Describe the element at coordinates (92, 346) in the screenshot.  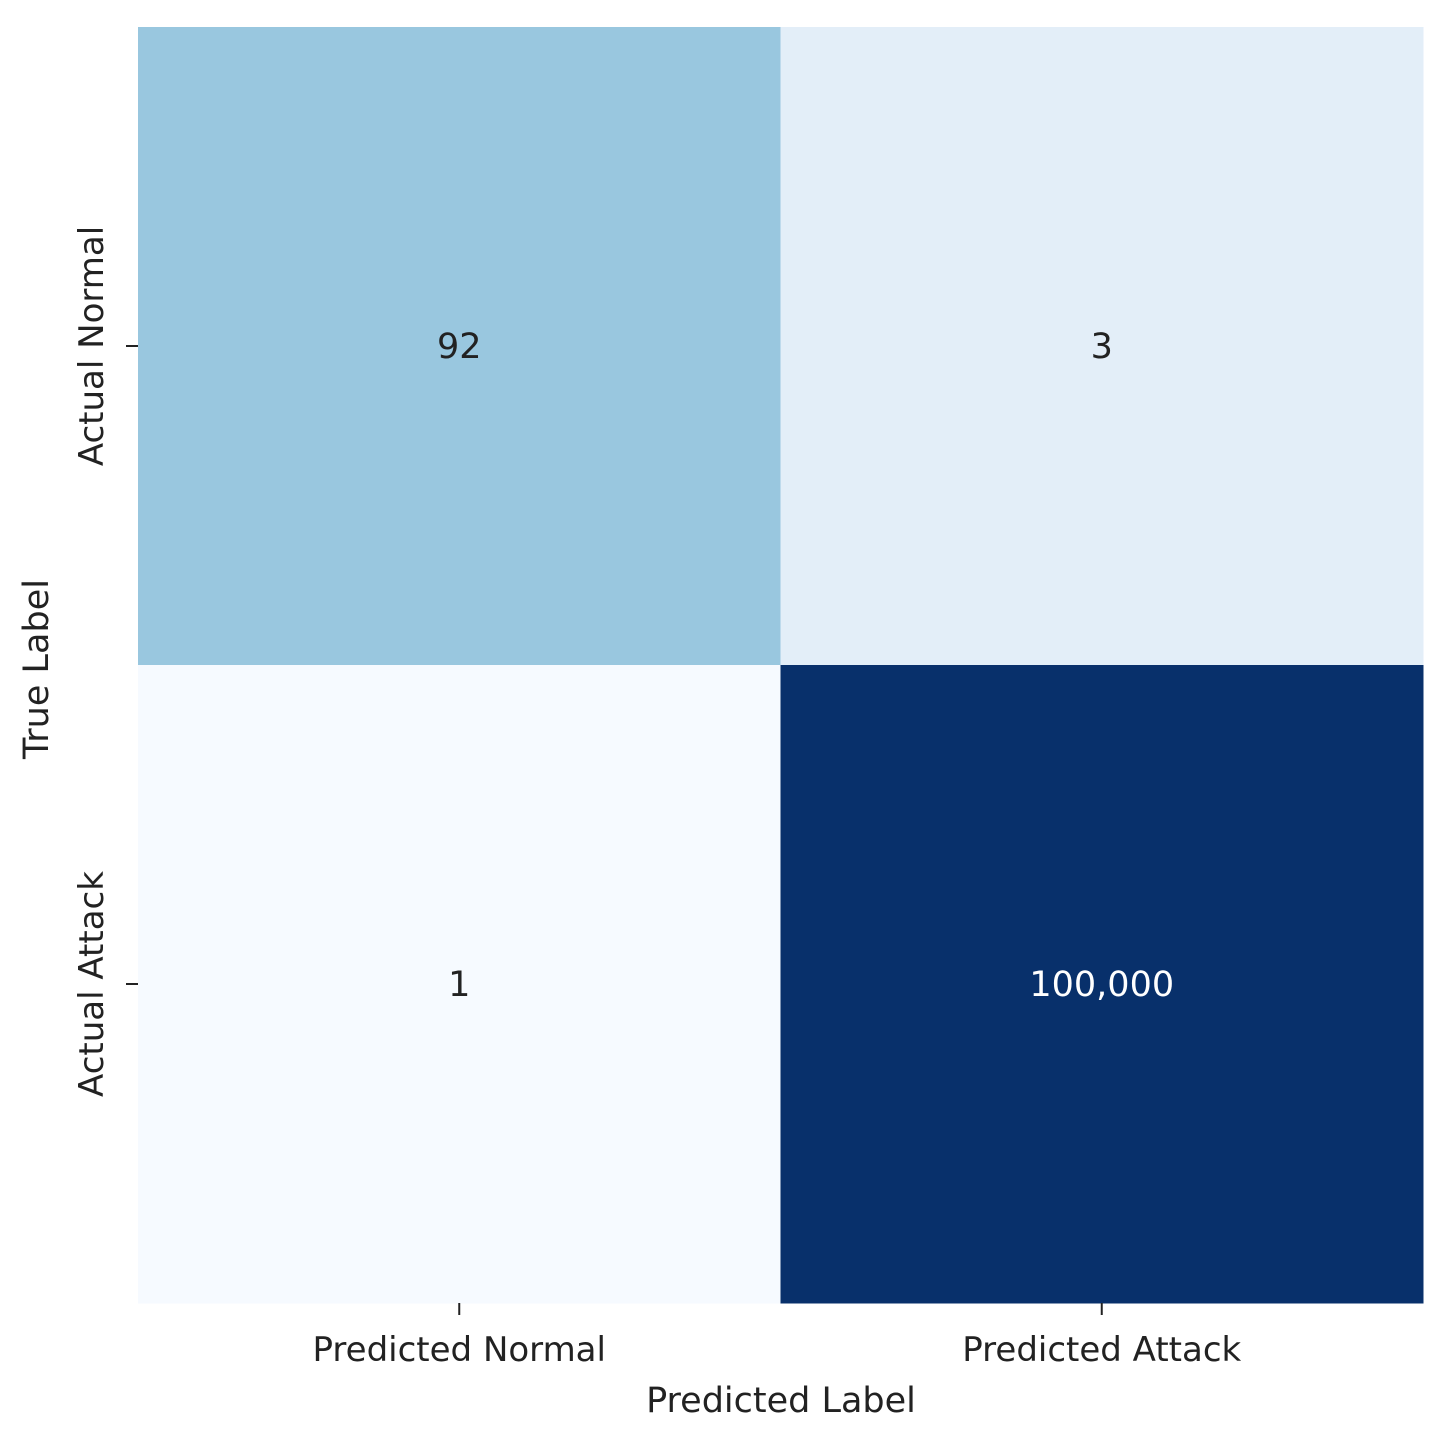
I see `y-tick-label-0: Actual Normal` at that location.